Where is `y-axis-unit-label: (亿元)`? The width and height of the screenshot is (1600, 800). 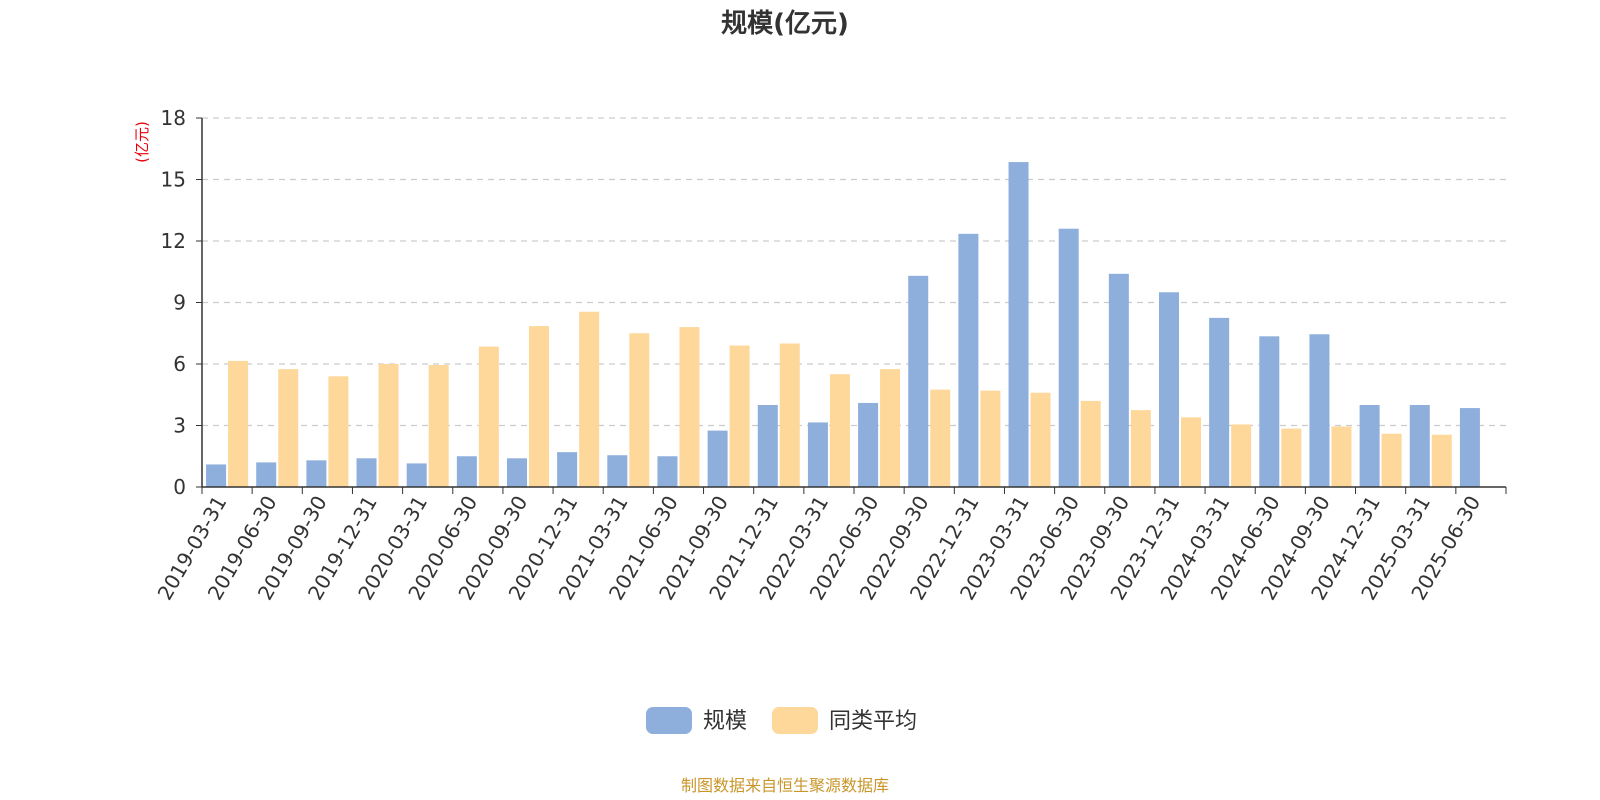 y-axis-unit-label: (亿元) is located at coordinates (142, 142).